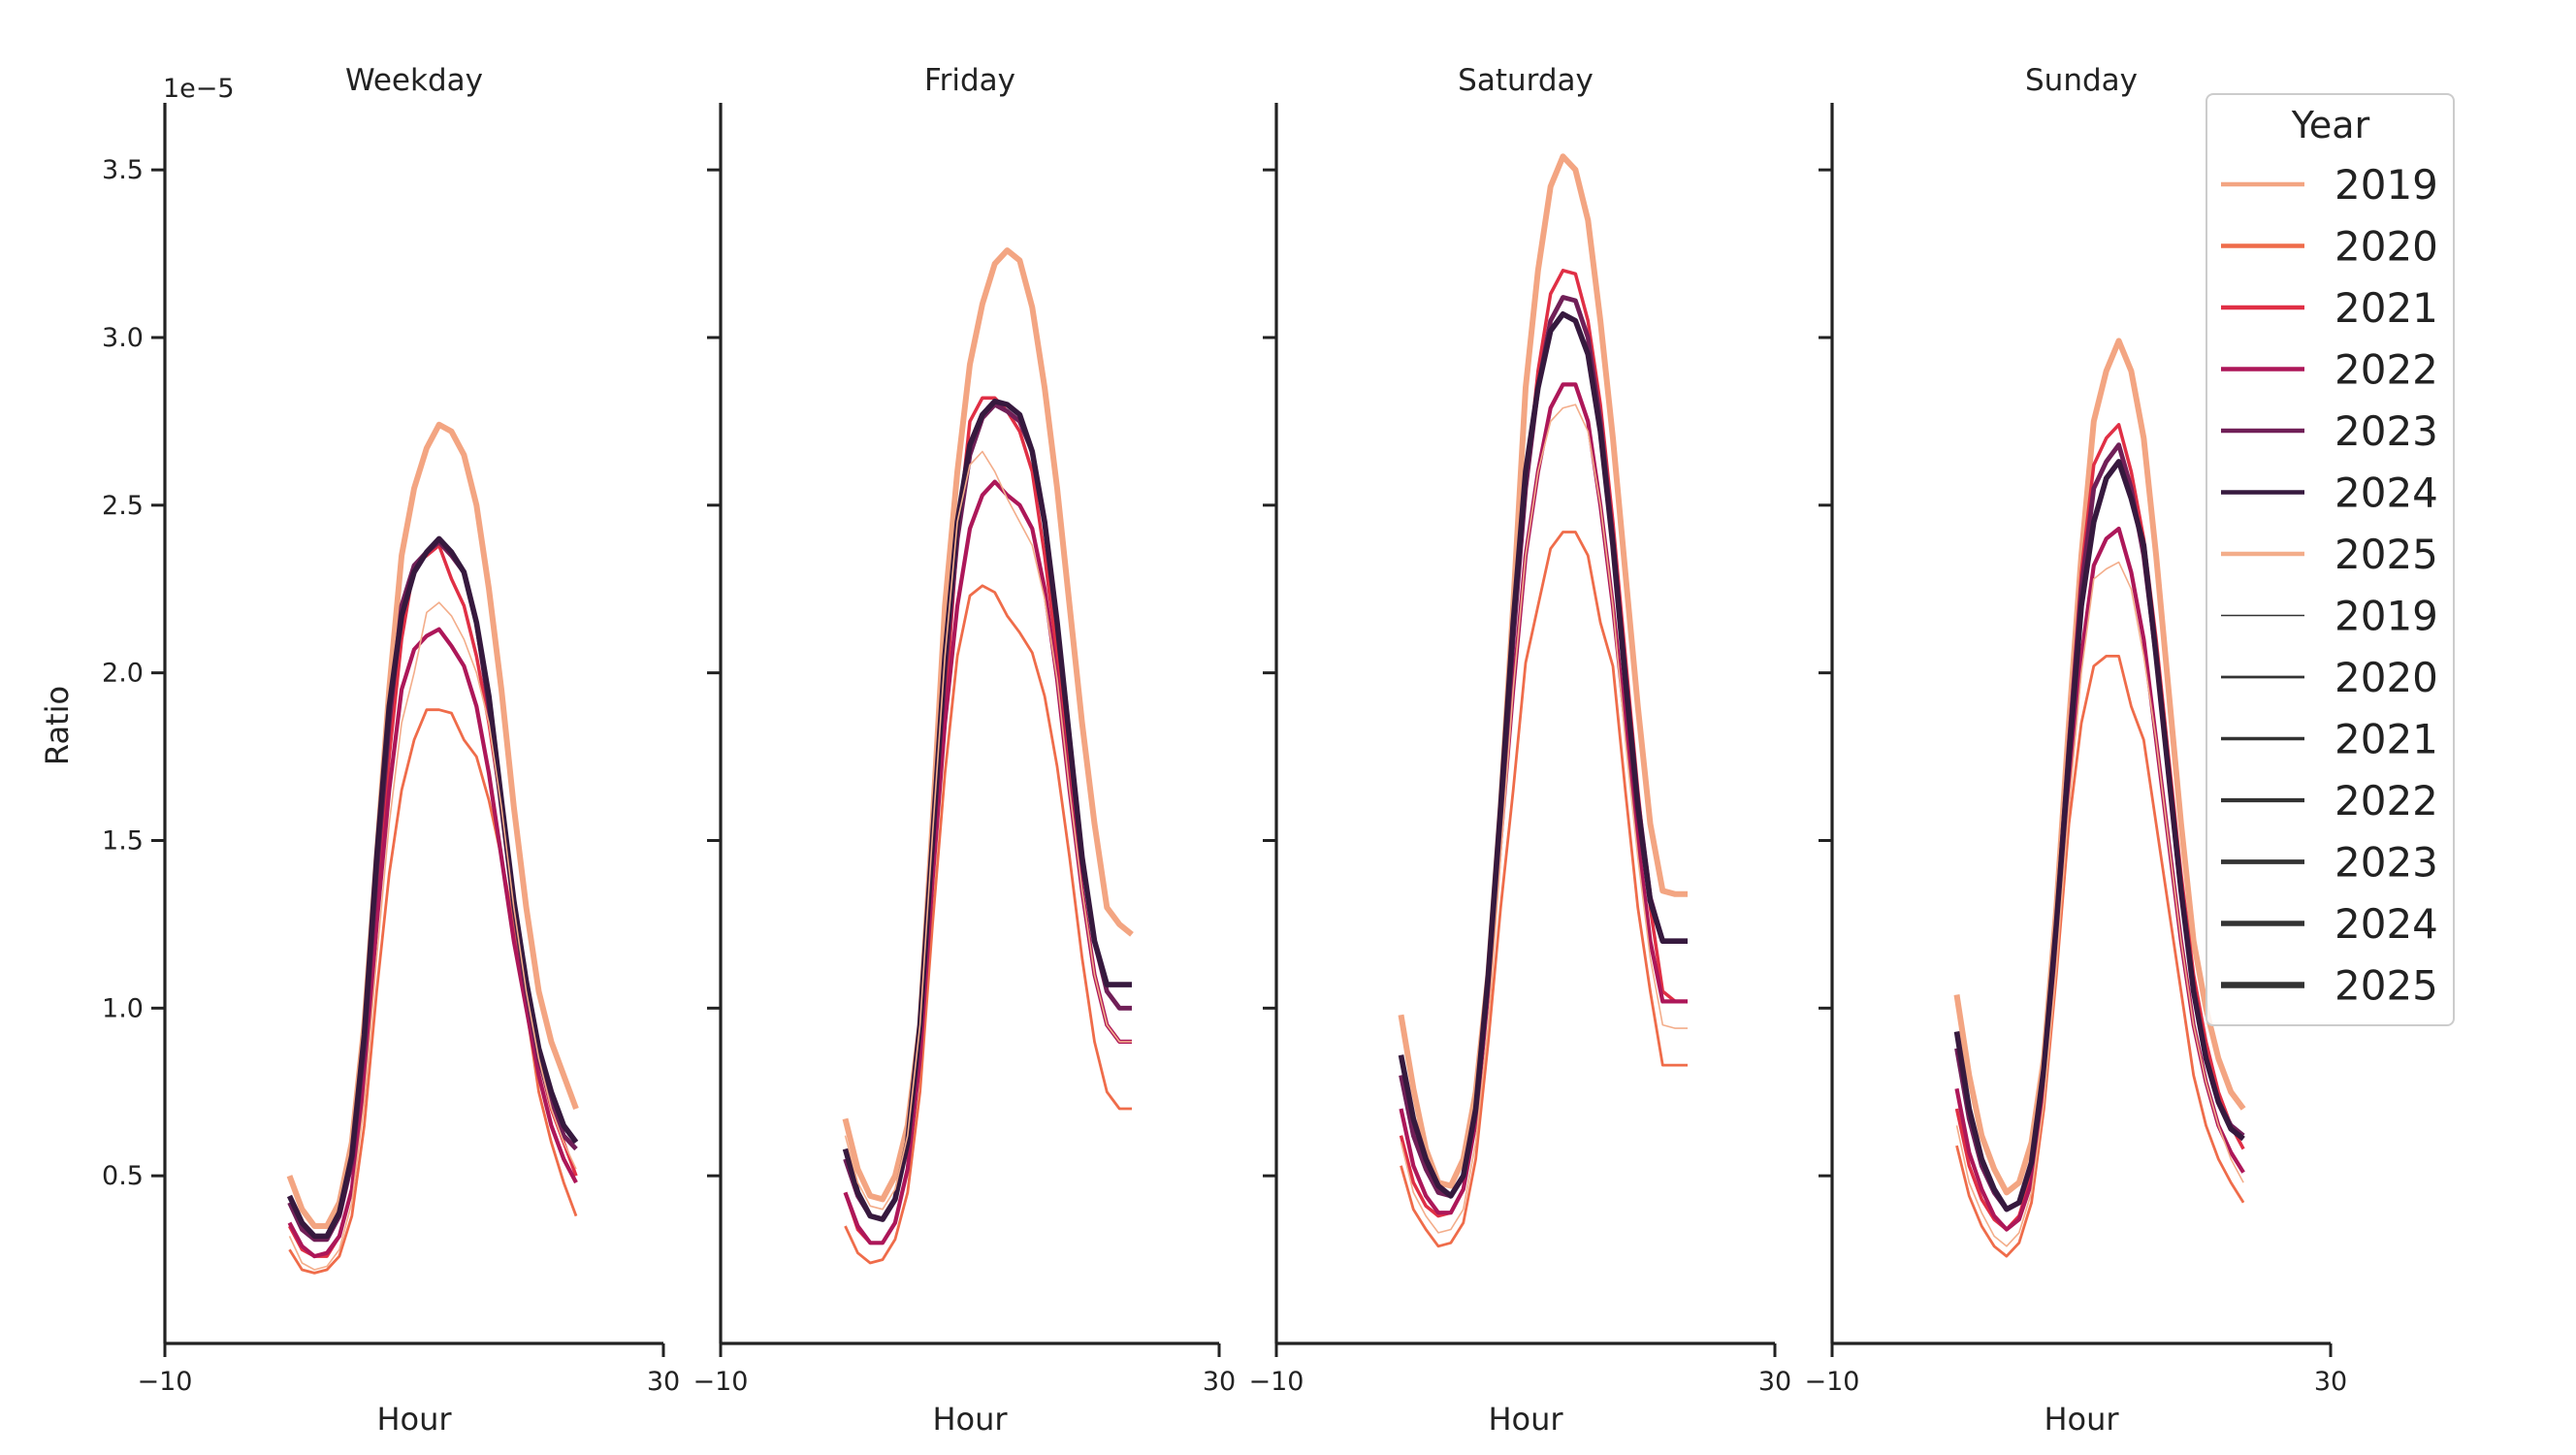 The image size is (2576, 1455). Describe the element at coordinates (123, 674) in the screenshot. I see `y-tick-label: 2.0` at that location.